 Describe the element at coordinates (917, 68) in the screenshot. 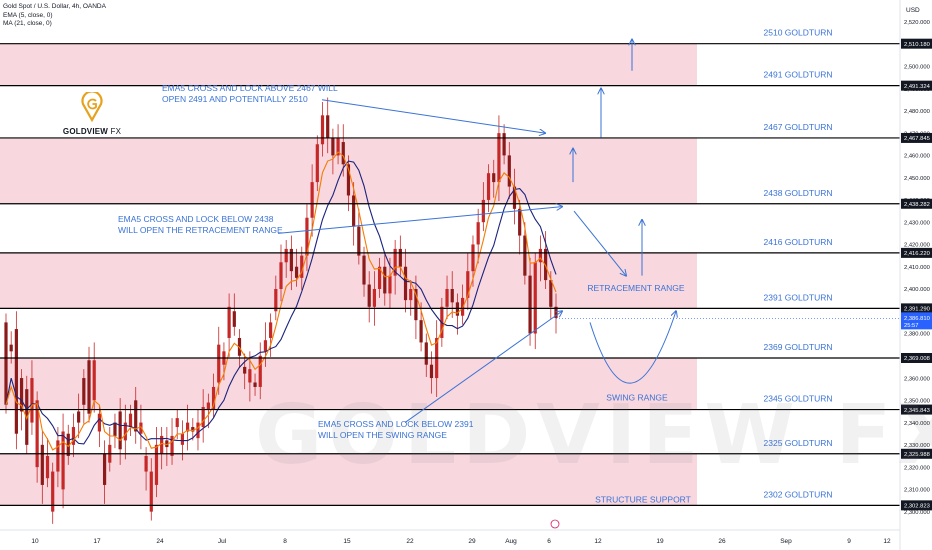

I see `price-tick-label: 2,500.000` at that location.